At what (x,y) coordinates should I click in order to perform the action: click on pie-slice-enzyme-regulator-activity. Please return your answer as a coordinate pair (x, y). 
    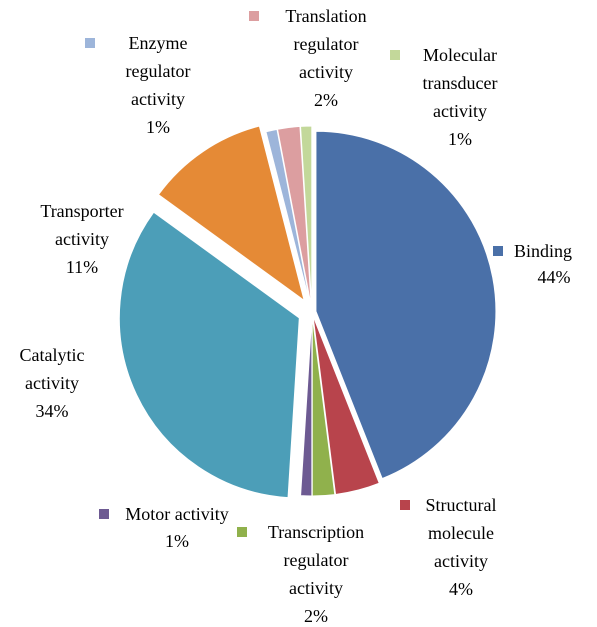
    Looking at the image, I should click on (288, 217).